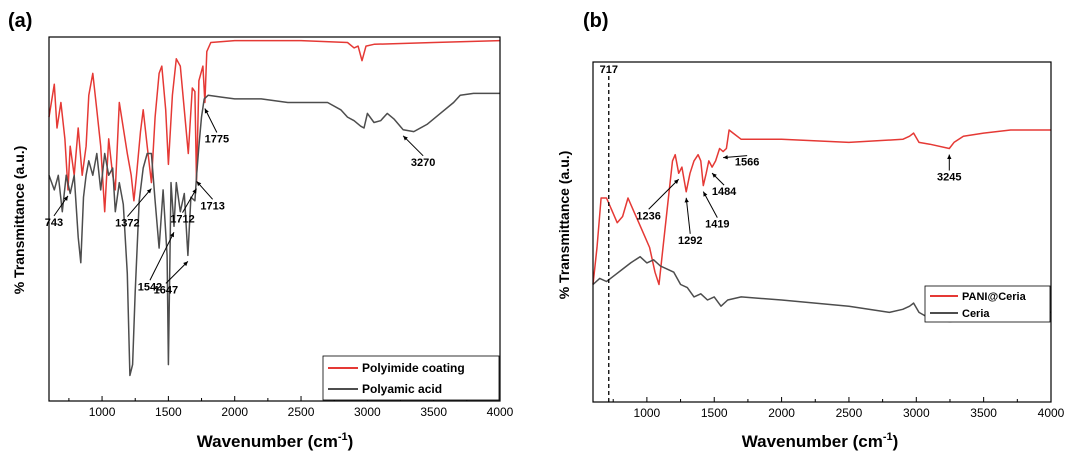 This screenshot has height=455, width=1067. Describe the element at coordinates (183, 207) in the screenshot. I see `peak-annotation-1712: 1712` at that location.